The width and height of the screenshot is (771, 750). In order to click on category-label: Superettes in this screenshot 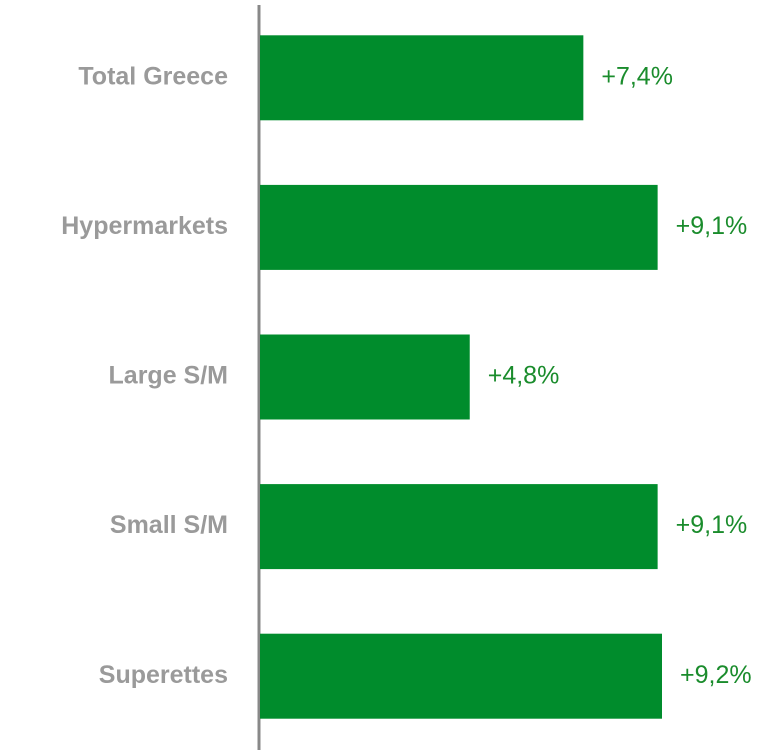, I will do `click(163, 675)`.